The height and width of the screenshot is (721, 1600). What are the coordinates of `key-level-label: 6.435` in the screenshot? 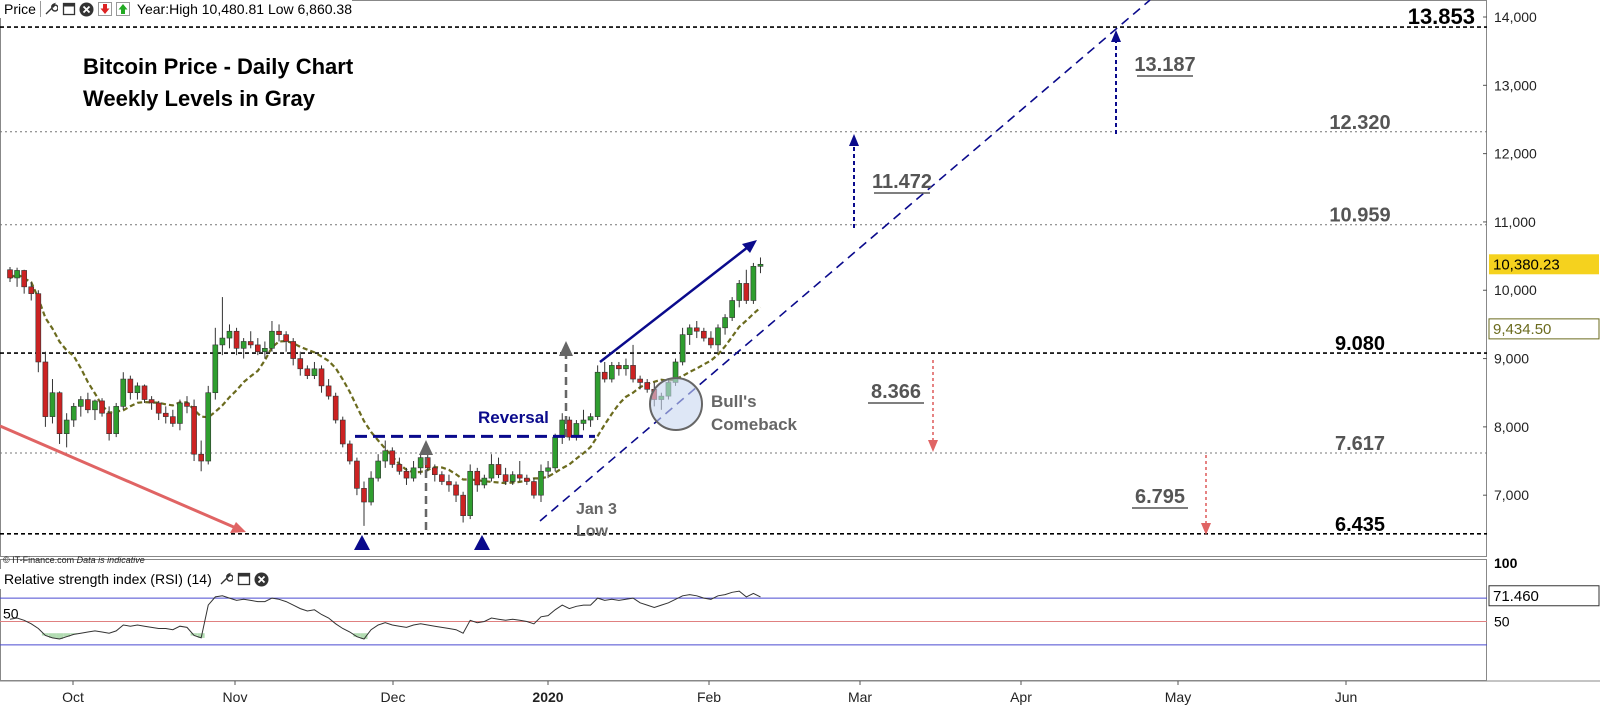 It's located at (1360, 525).